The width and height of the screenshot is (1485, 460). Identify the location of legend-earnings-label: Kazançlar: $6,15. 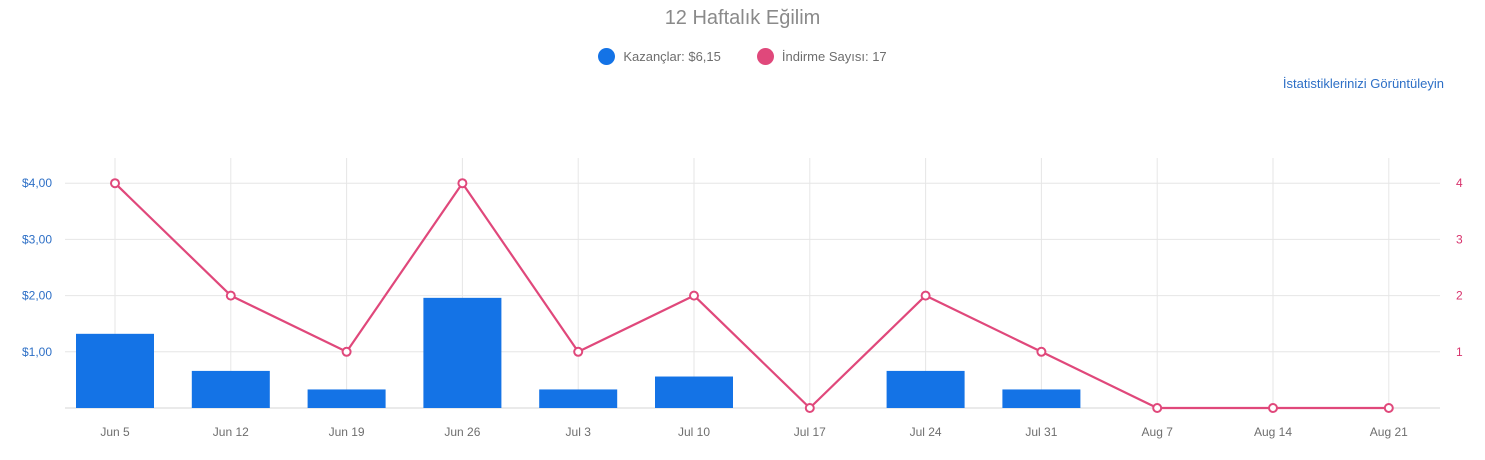
(672, 56).